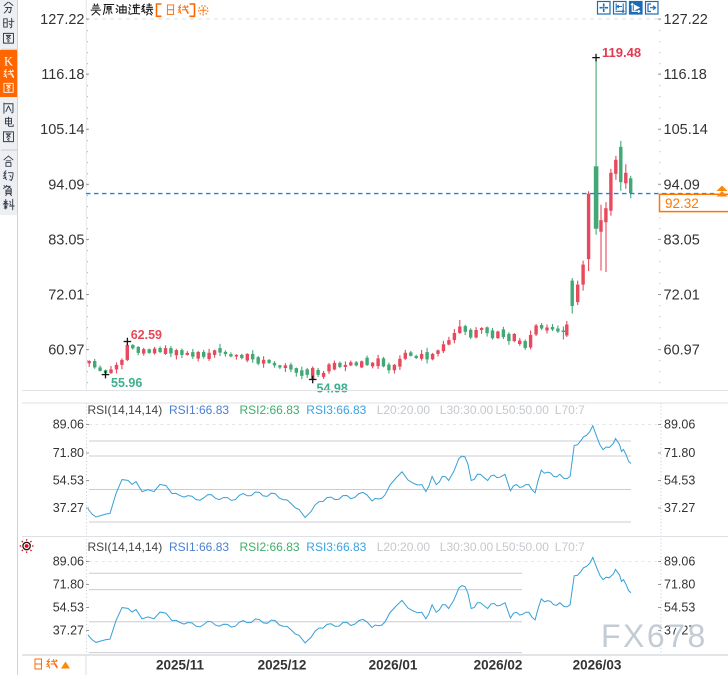 The width and height of the screenshot is (728, 675). What do you see at coordinates (180, 665) in the screenshot?
I see `svg-text: 2025/11` at bounding box center [180, 665].